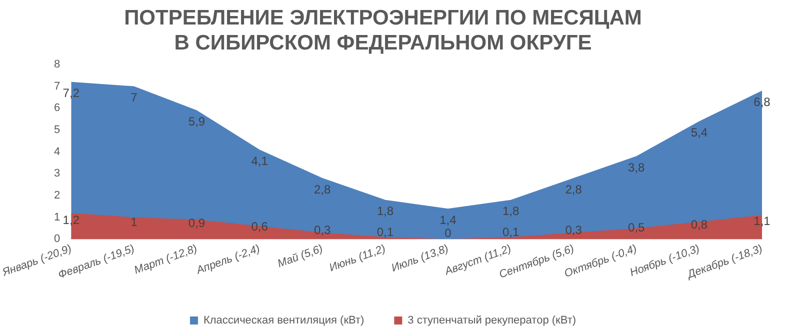 This screenshot has width=792, height=336. Describe the element at coordinates (134, 97) in the screenshot. I see `data-label: 7` at that location.